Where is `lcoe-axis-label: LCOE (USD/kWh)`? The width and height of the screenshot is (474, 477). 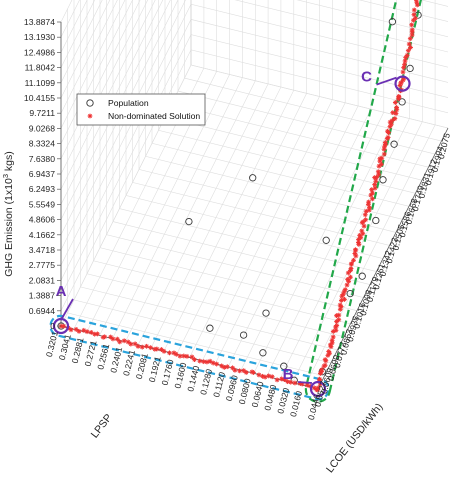 lcoe-axis-label: LCOE (USD/kWh) is located at coordinates (355, 438).